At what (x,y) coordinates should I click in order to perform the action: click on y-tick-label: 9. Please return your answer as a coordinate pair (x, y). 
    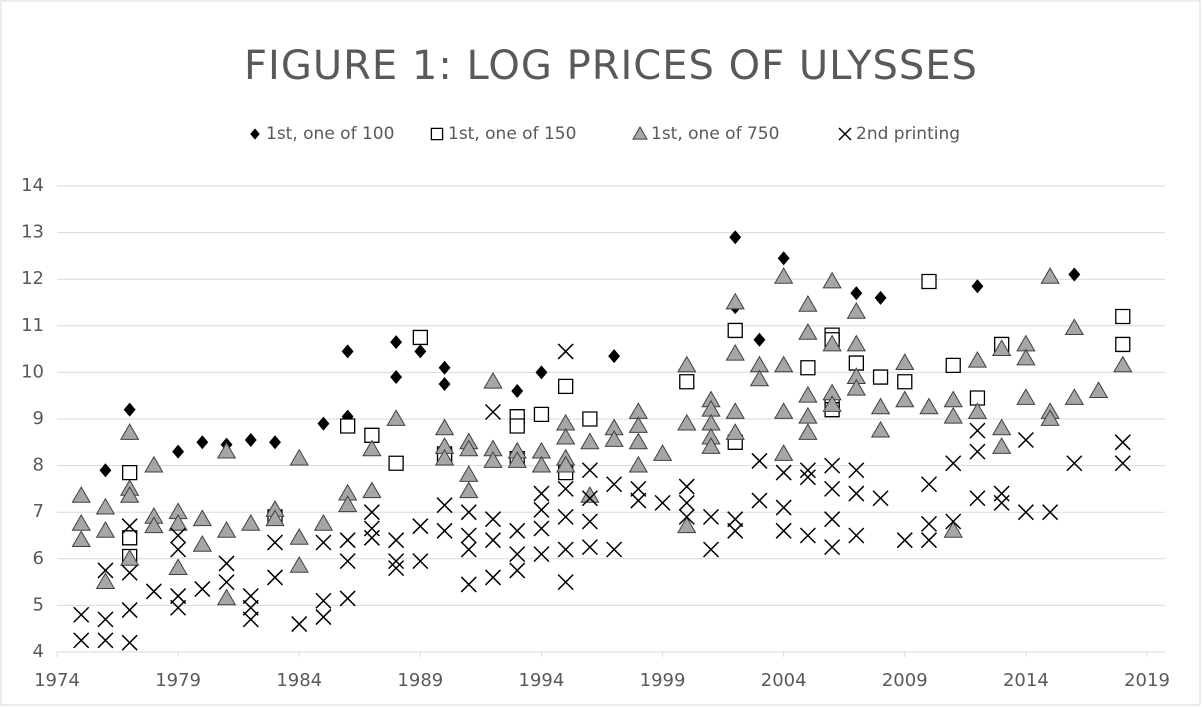
    Looking at the image, I should click on (38, 418).